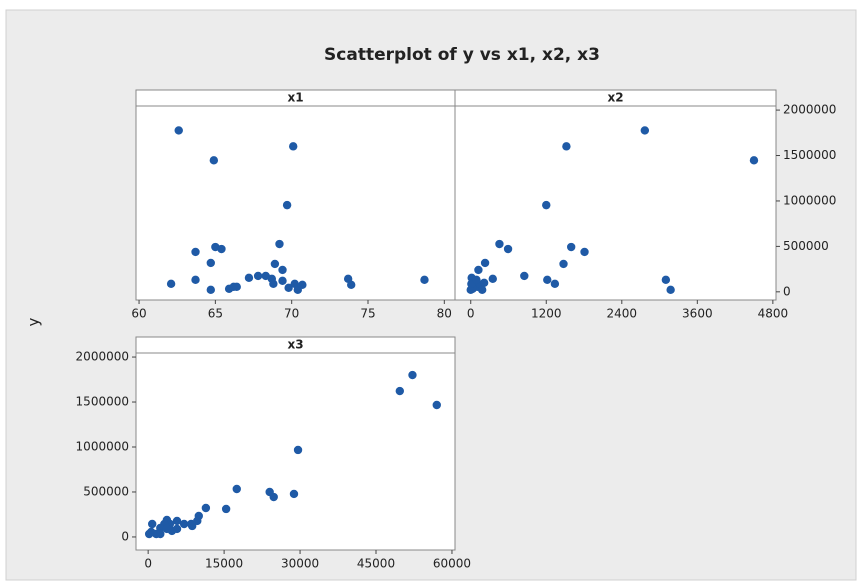 This screenshot has height=585, width=862. Describe the element at coordinates (462, 55) in the screenshot. I see `chart-title: Scatterplot of y vs x1, x2, x3` at that location.